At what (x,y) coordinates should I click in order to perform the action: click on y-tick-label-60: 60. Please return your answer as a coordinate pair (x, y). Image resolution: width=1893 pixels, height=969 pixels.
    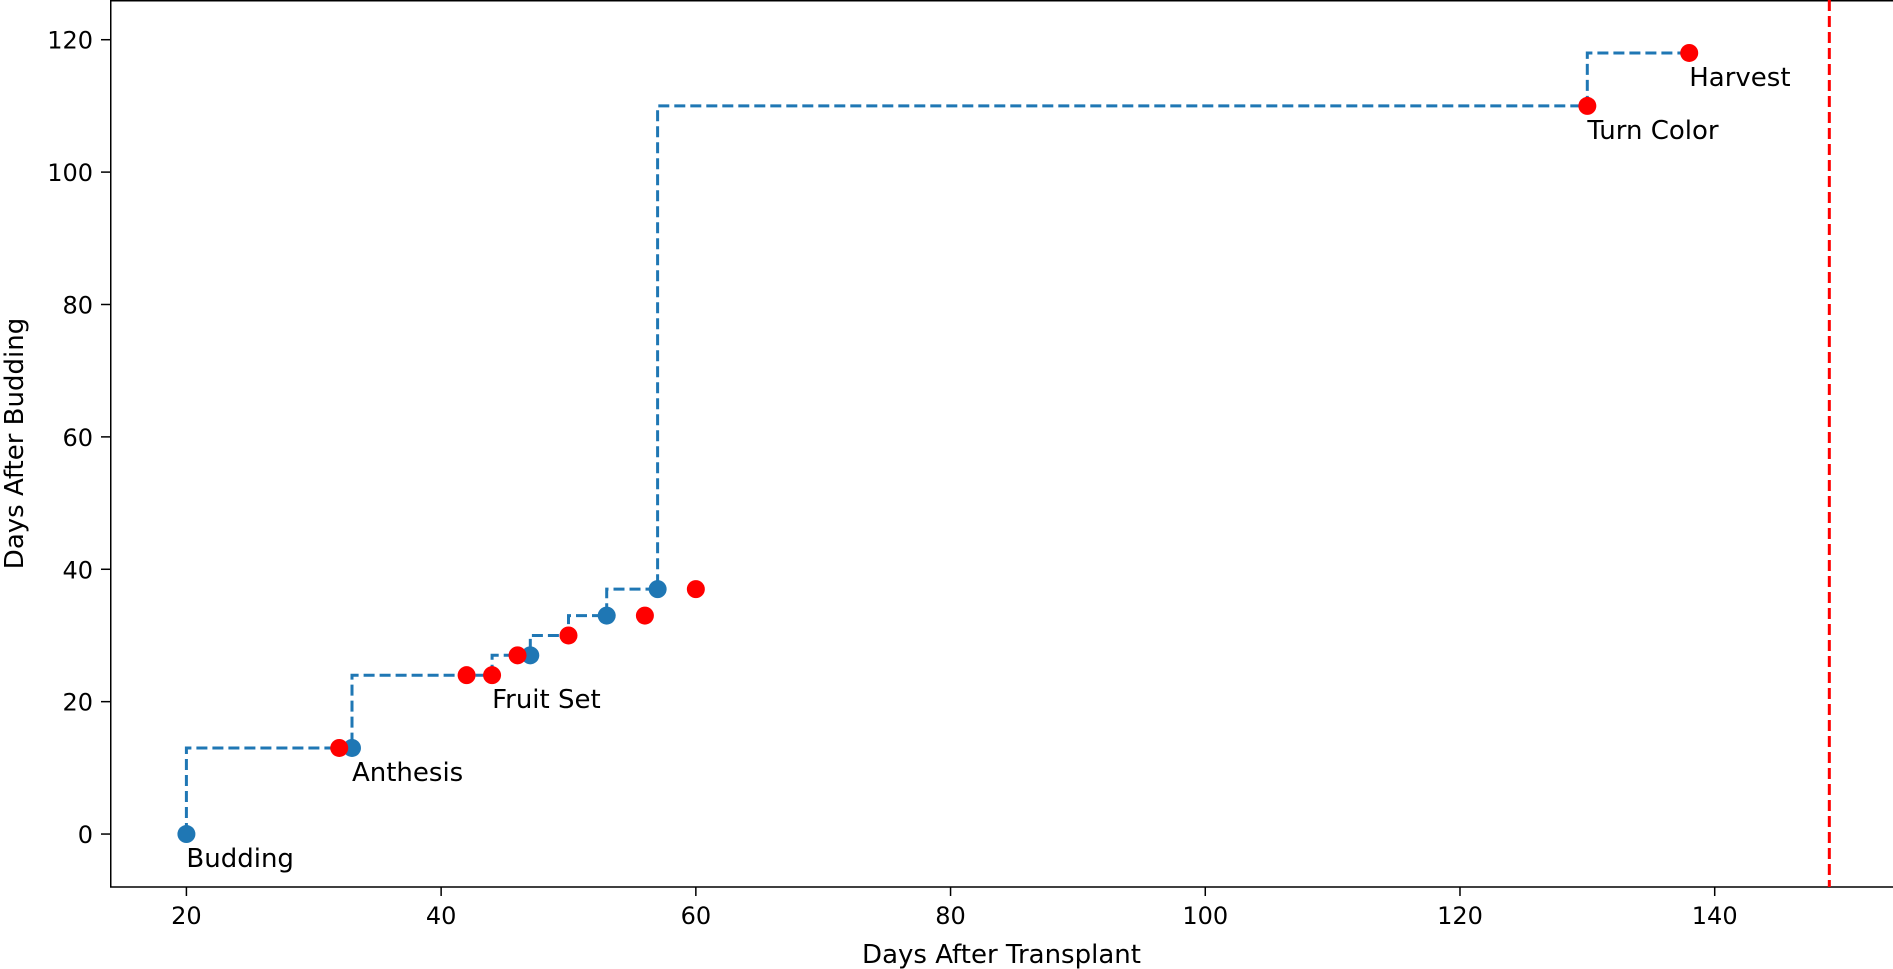
    Looking at the image, I should click on (77, 438).